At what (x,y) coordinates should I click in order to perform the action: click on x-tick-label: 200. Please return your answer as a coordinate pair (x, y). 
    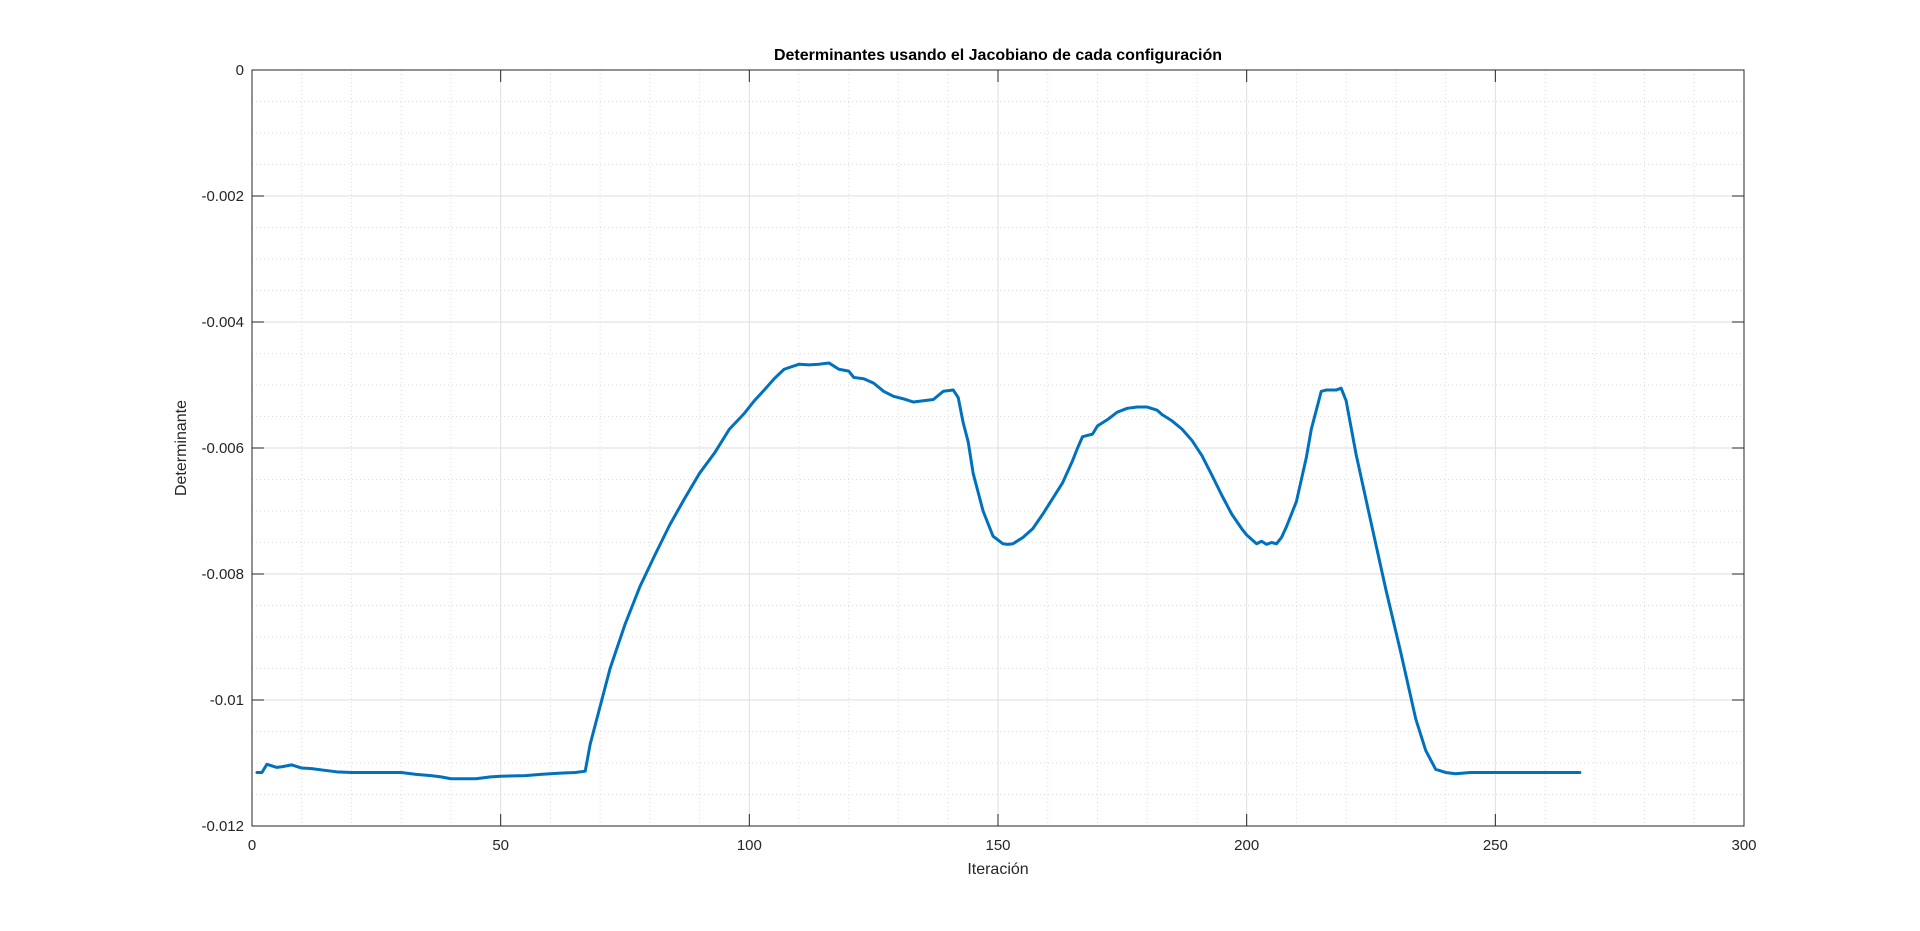
    Looking at the image, I should click on (1246, 845).